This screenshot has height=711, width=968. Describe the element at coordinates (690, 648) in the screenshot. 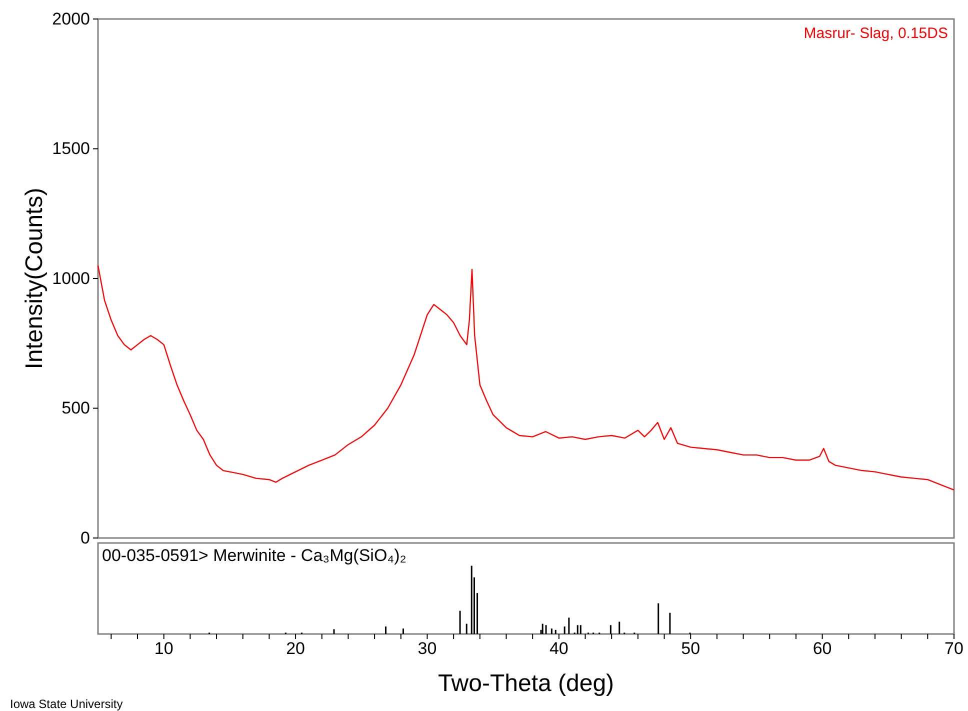

I see `x-tick-label: 50` at that location.